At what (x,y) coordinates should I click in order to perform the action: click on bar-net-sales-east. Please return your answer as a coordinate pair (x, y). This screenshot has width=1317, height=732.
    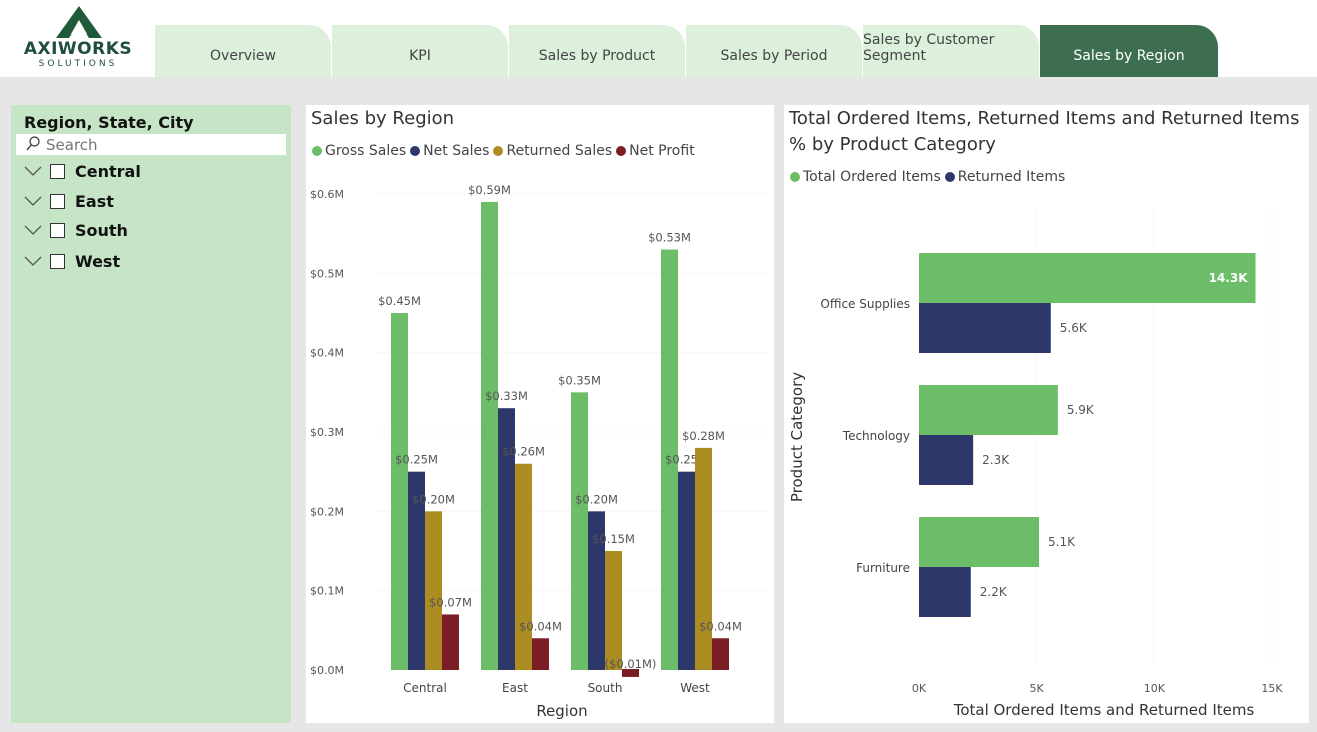
    Looking at the image, I should click on (506, 539).